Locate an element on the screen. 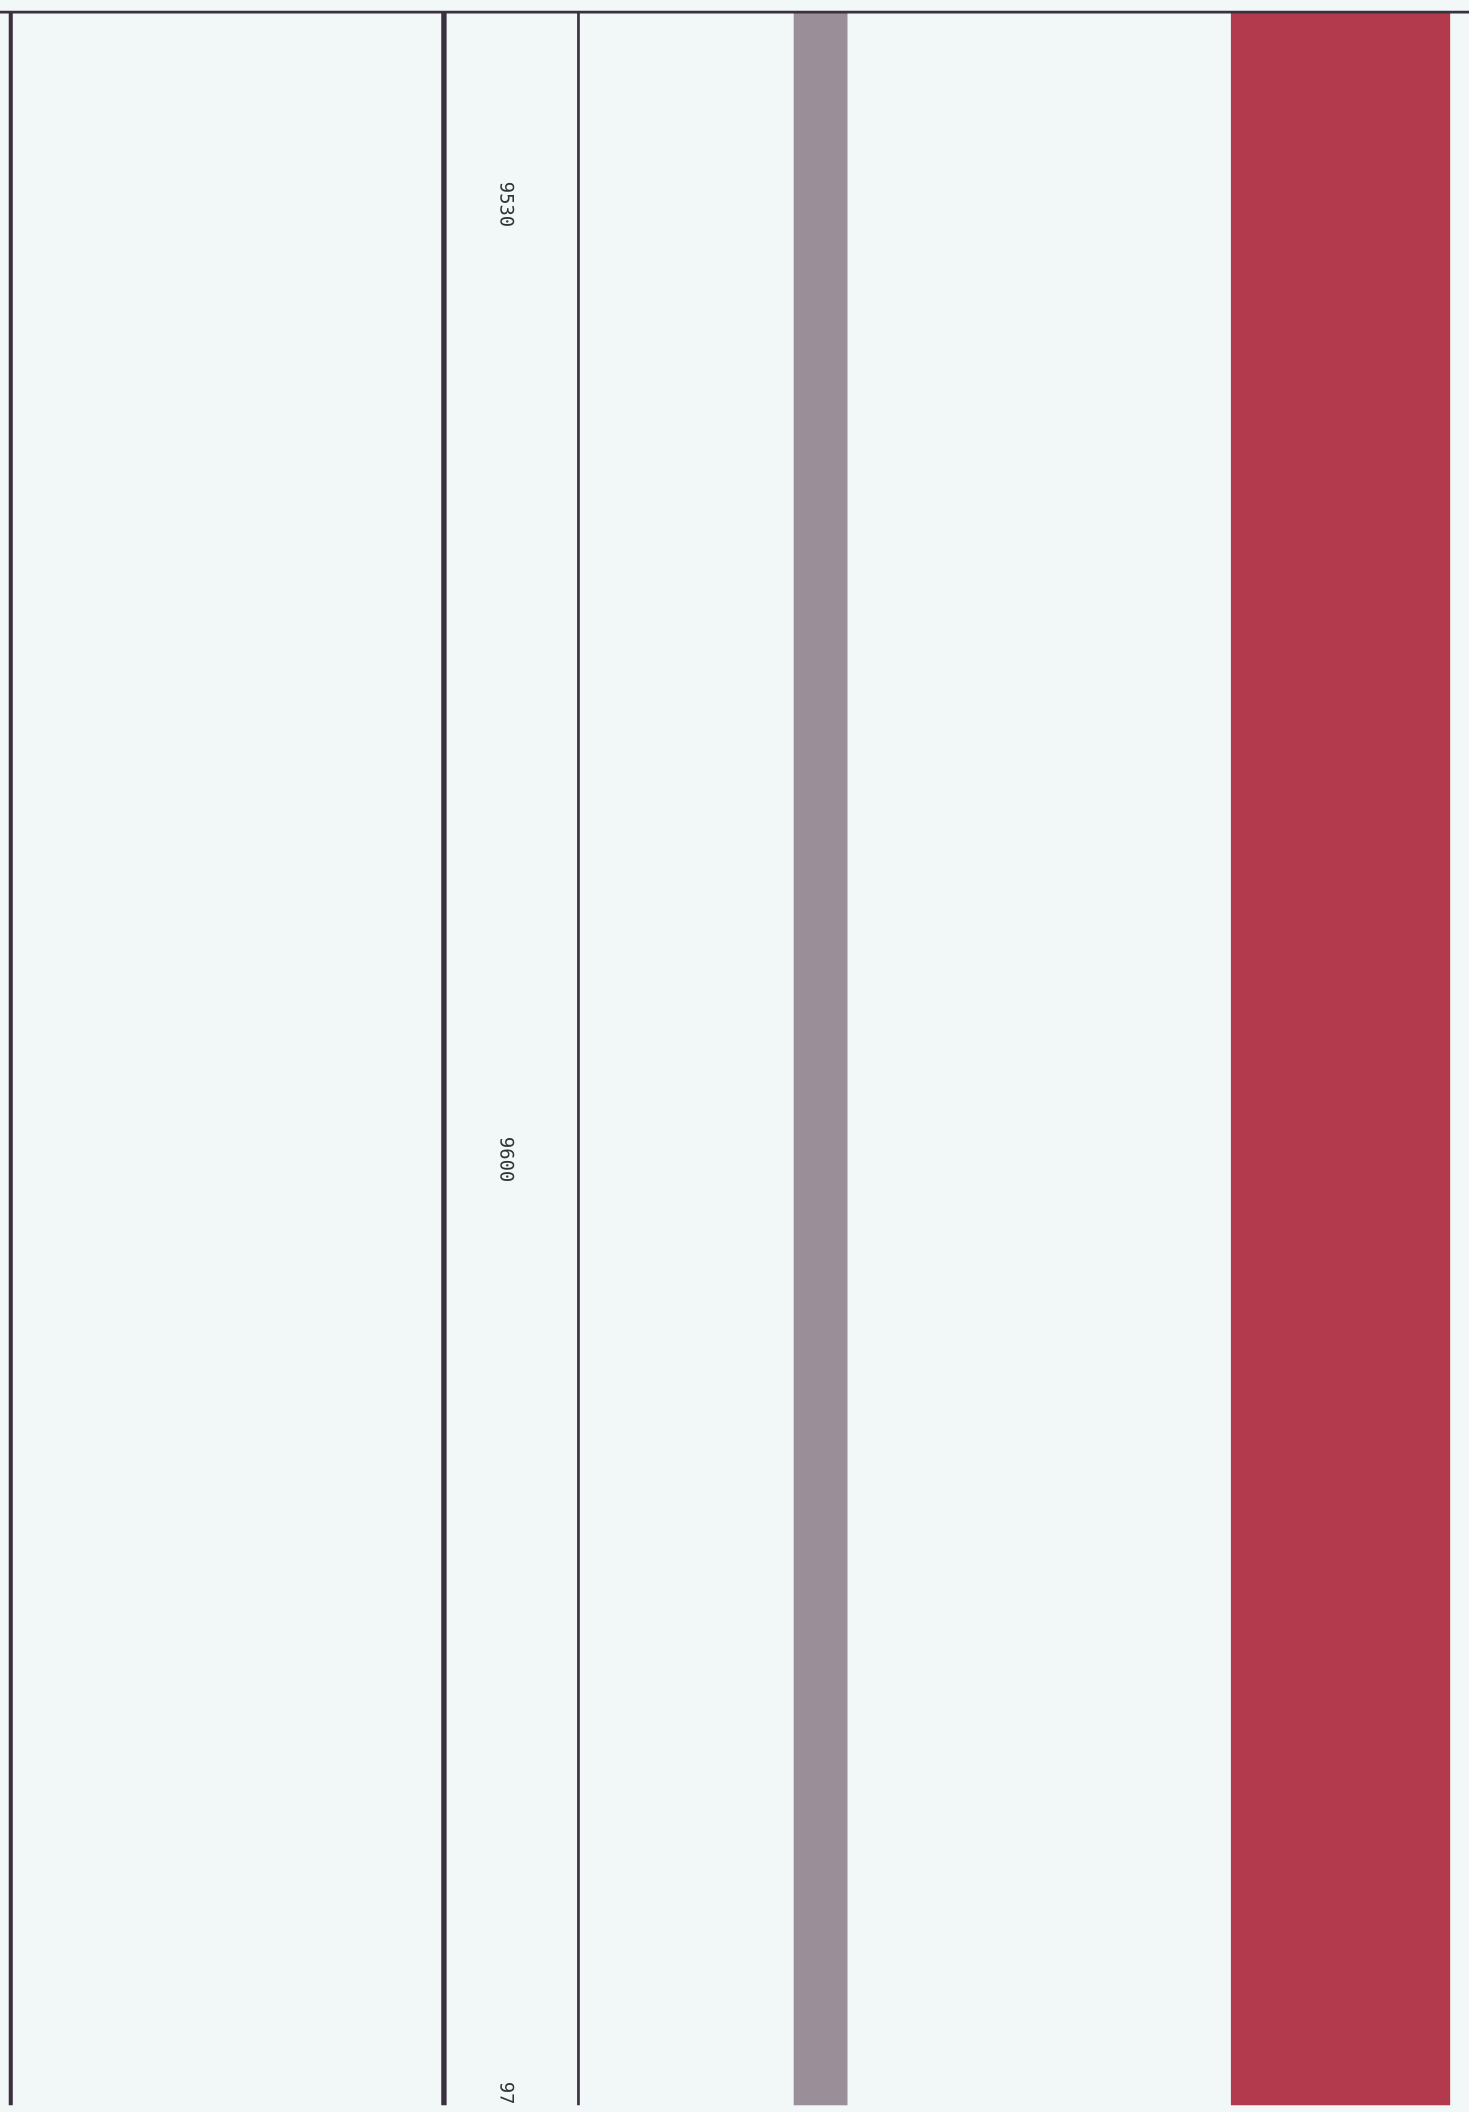 The width and height of the screenshot is (1469, 2112). depth-label: 9530 is located at coordinates (505, 204).